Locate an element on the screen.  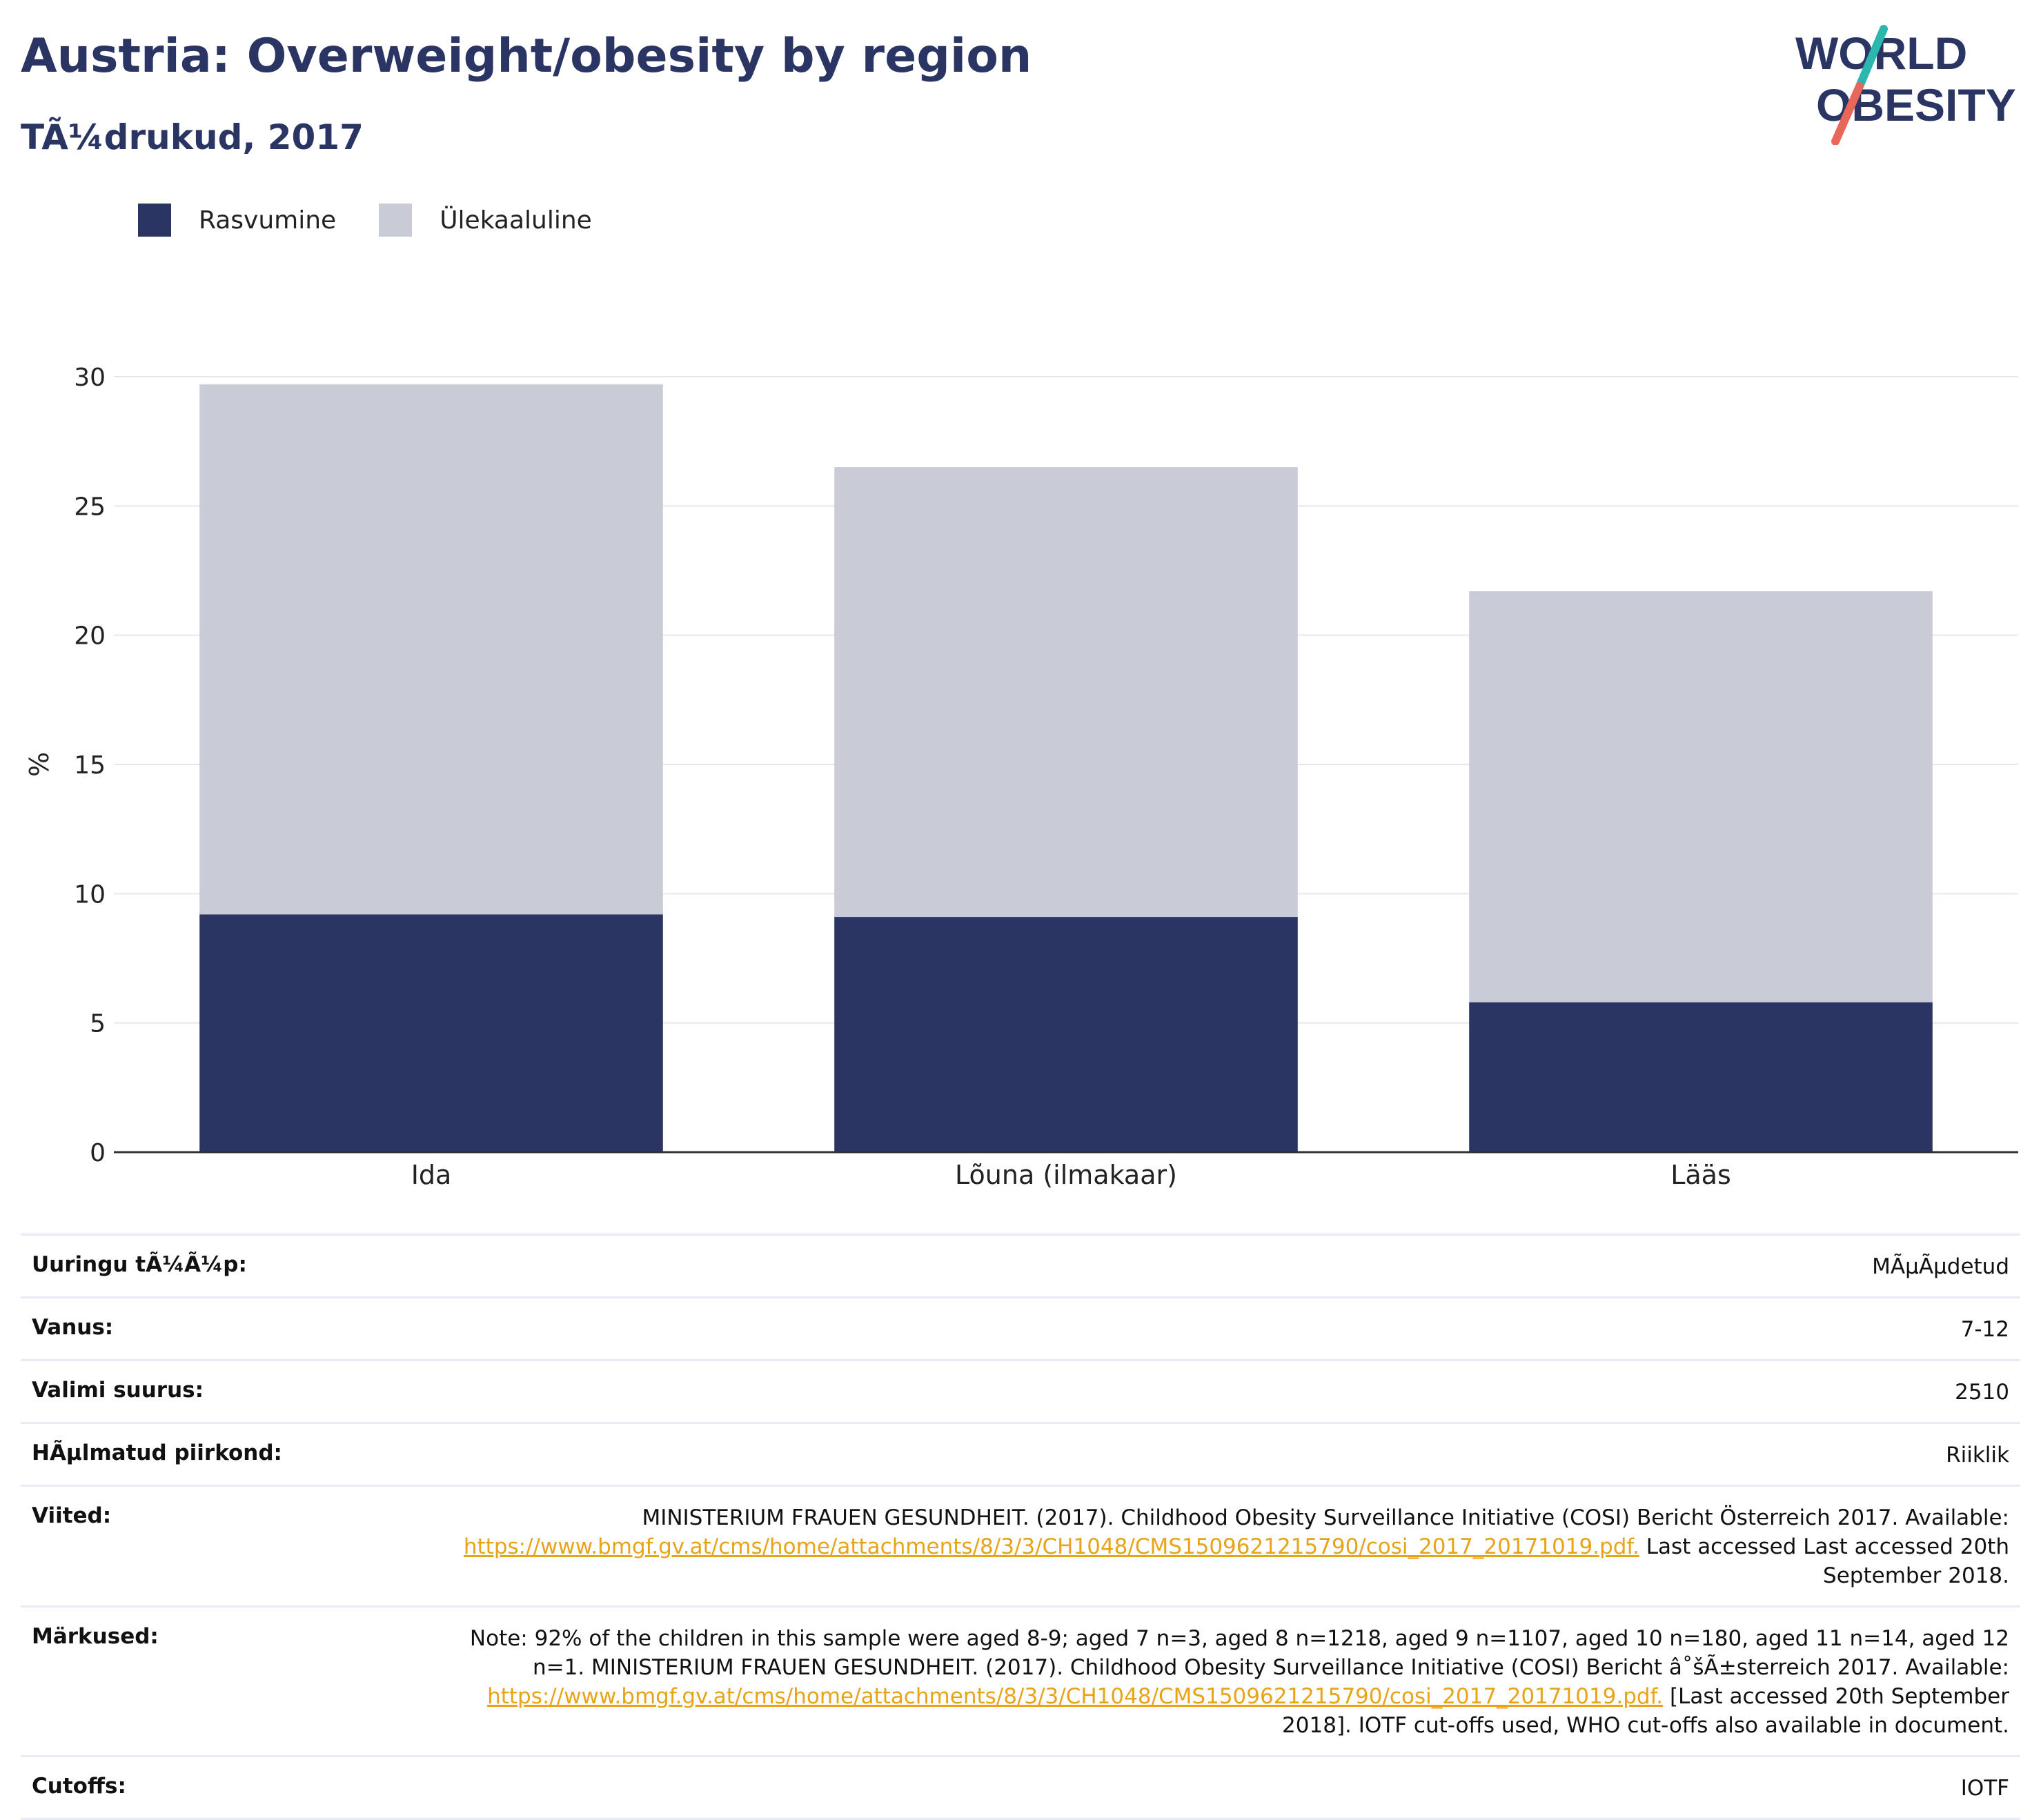
legend-item-obesity: Rasvumine is located at coordinates (237, 220).